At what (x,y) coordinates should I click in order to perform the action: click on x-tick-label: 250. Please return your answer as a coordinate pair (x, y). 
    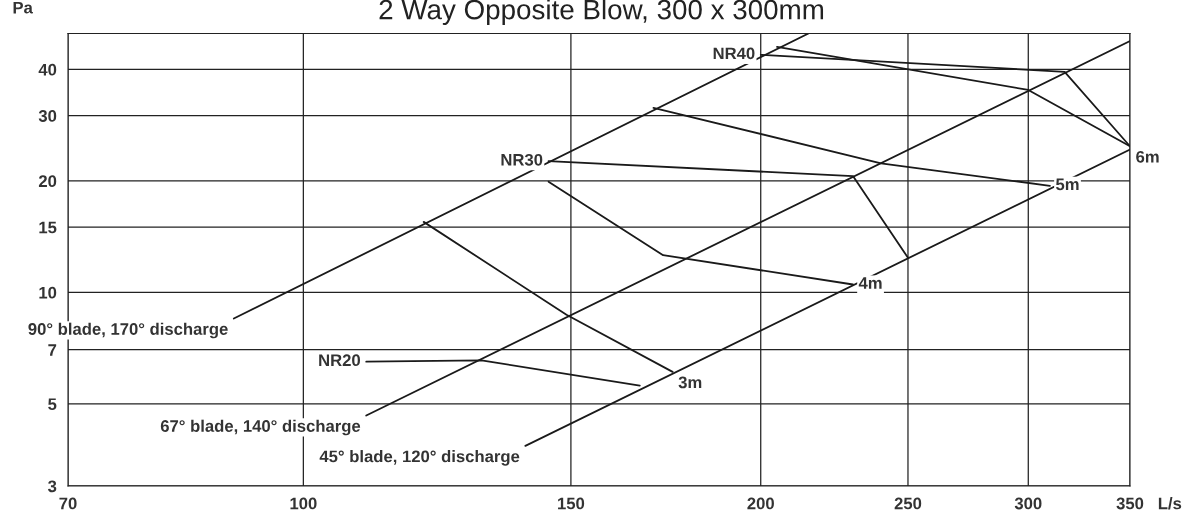
    Looking at the image, I should click on (908, 503).